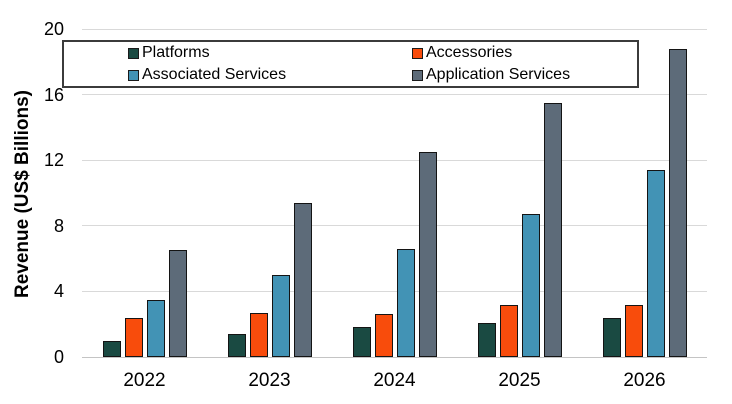  I want to click on bar-platforms-2022, so click(111, 348).